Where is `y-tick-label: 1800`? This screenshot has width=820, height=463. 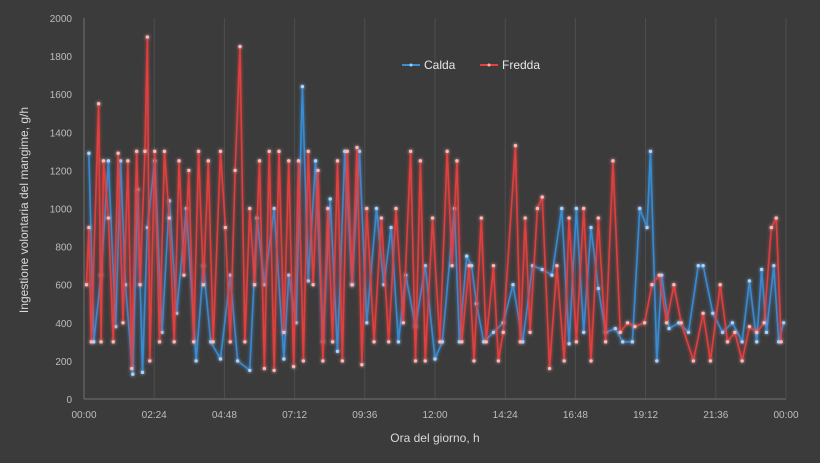
y-tick-label: 1800 is located at coordinates (61, 57).